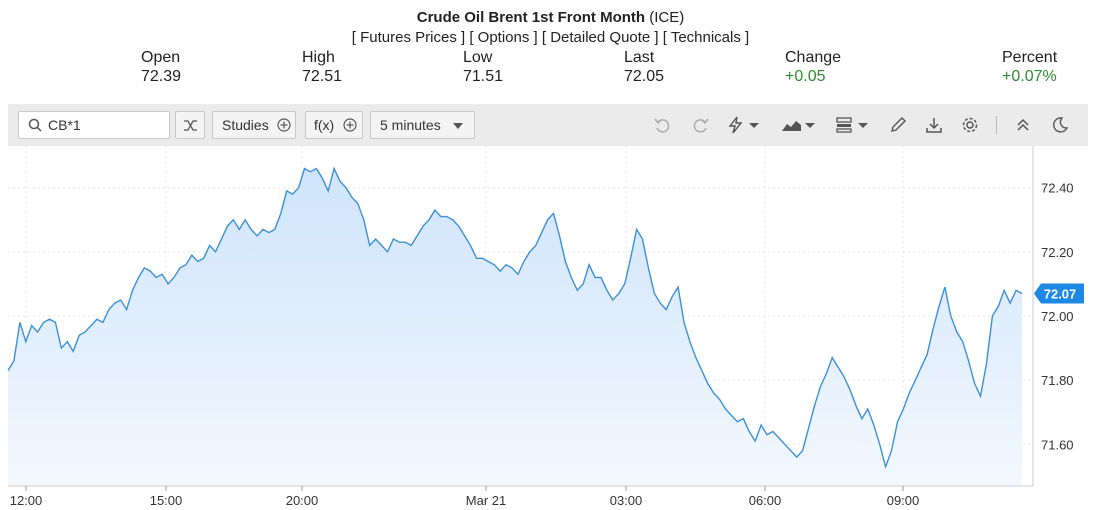  What do you see at coordinates (548, 125) in the screenshot?
I see `chart-toolbar: CB*1 Studies f(x) 5 minutes` at bounding box center [548, 125].